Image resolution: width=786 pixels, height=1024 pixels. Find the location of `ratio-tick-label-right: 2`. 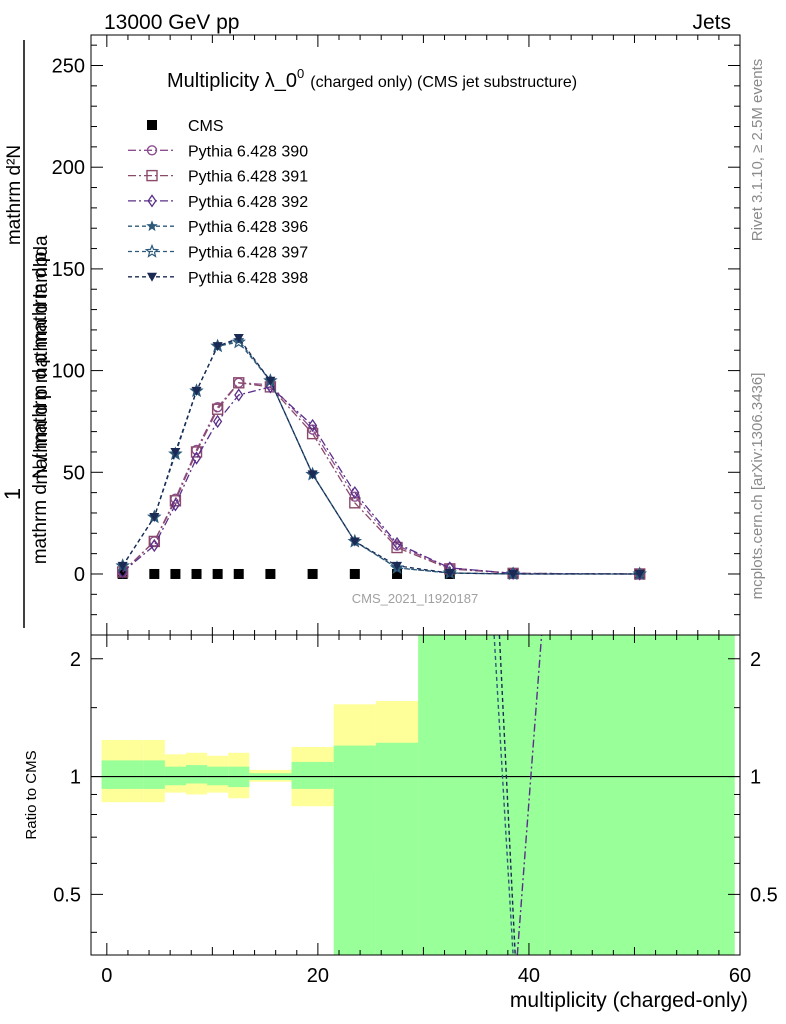

ratio-tick-label-right: 2 is located at coordinates (755, 660).